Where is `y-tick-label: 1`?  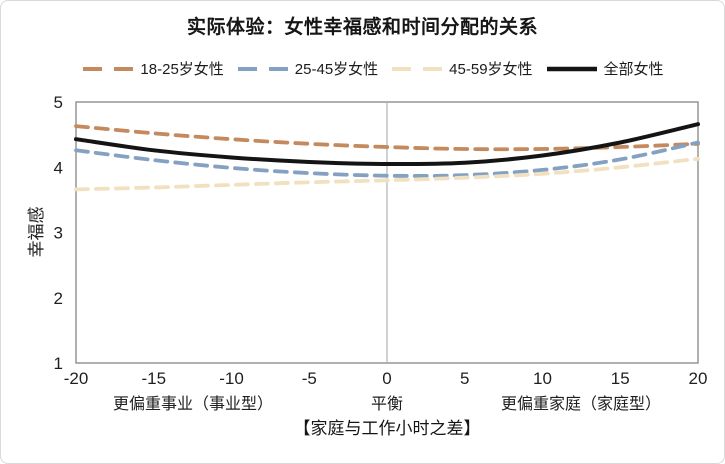 y-tick-label: 1 is located at coordinates (58, 363).